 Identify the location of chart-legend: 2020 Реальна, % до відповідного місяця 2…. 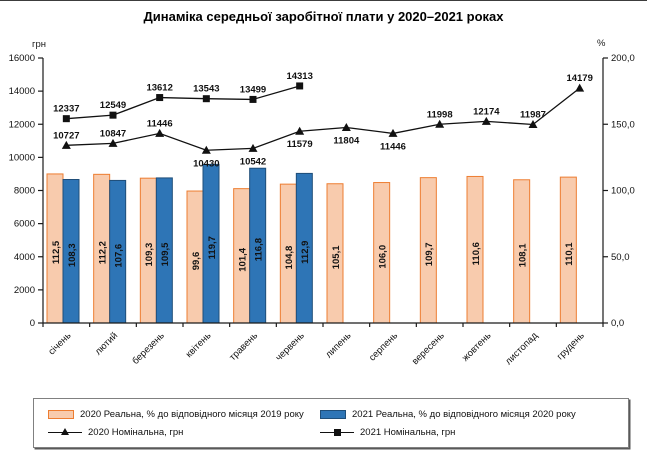
(331, 423).